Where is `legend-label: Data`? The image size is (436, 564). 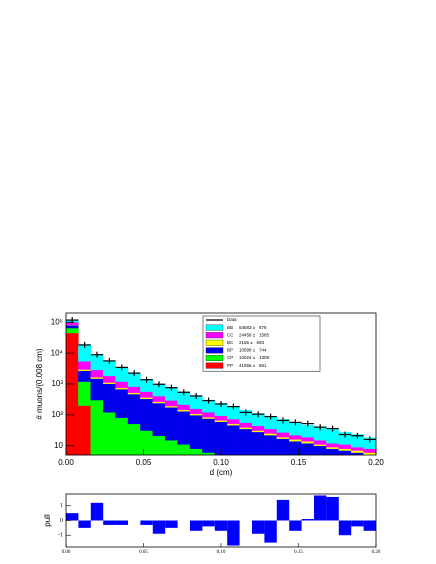
legend-label: Data is located at coordinates (232, 319).